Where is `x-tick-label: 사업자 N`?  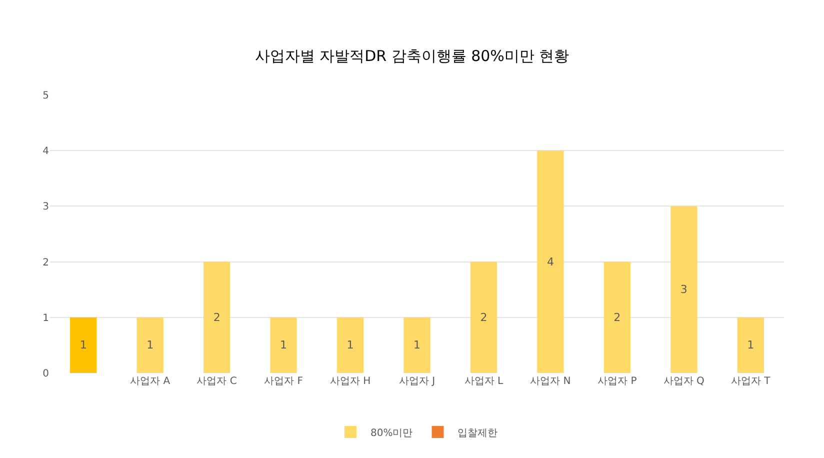 x-tick-label: 사업자 N is located at coordinates (550, 381).